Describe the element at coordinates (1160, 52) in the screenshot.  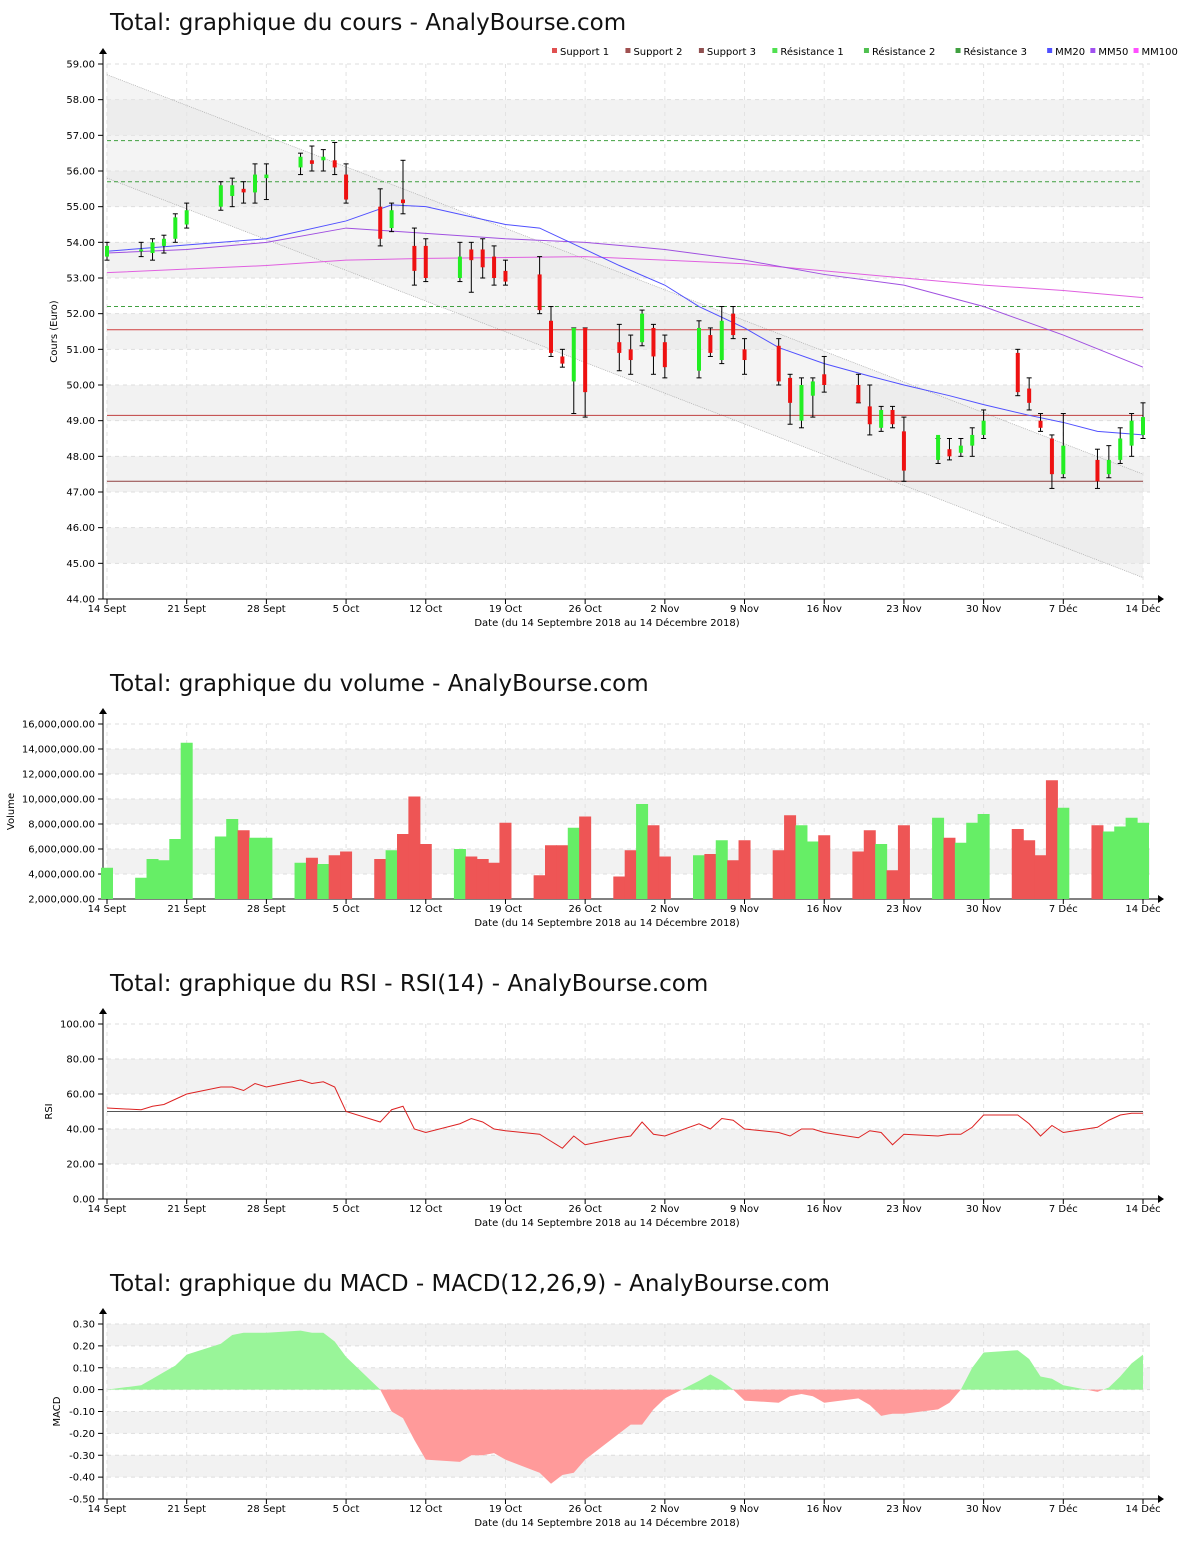
I see `legend-label: MM100` at that location.